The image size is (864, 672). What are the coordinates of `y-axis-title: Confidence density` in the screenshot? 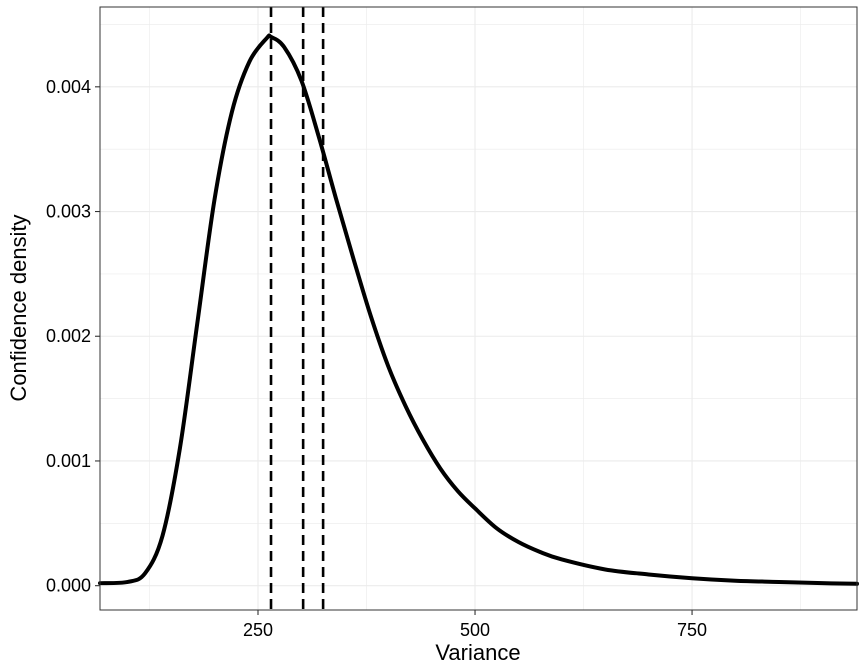 It's located at (18, 307).